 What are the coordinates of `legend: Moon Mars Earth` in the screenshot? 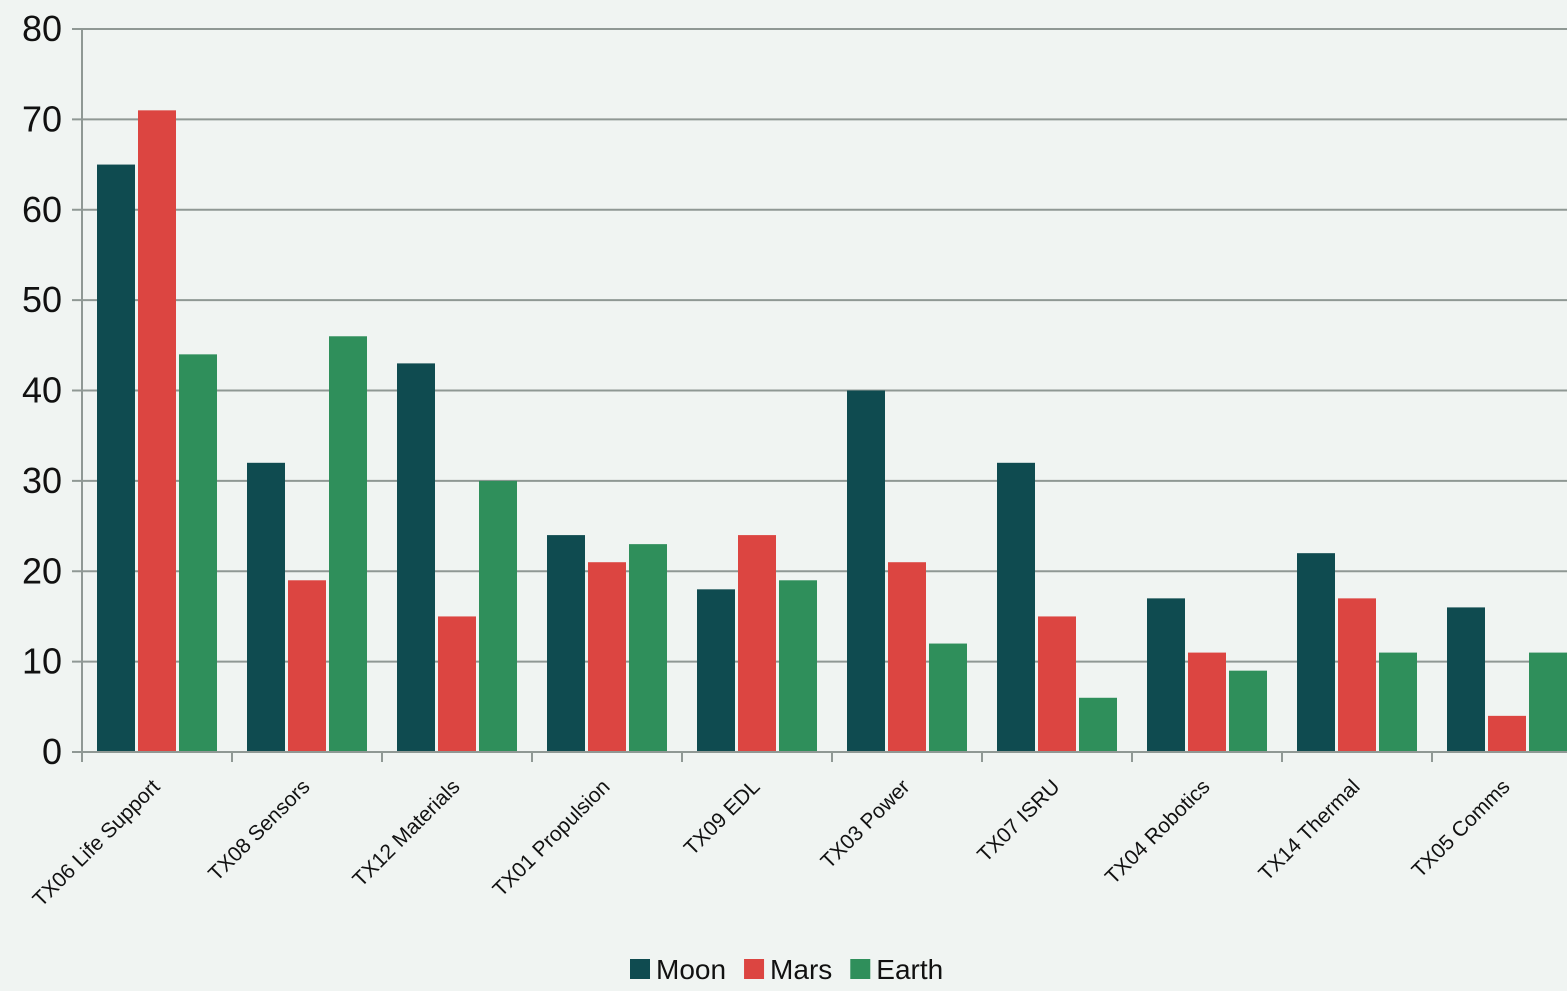 It's located at (786, 969).